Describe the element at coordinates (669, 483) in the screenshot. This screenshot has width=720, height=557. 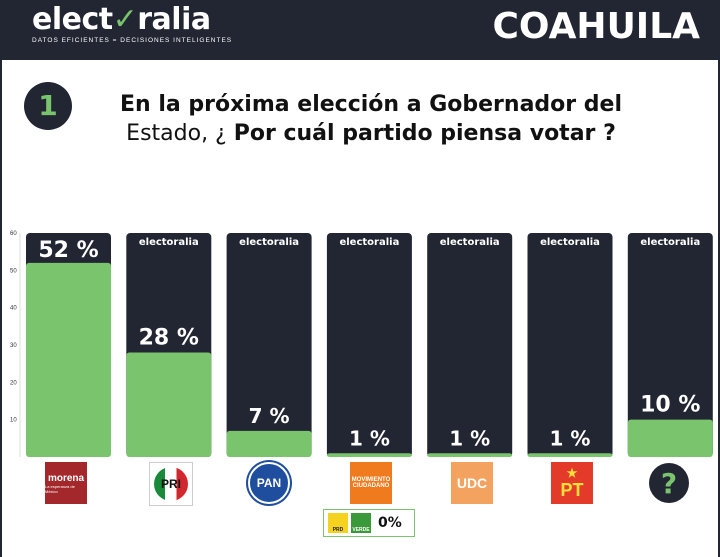
I see `undecided-question-icon: ?` at that location.